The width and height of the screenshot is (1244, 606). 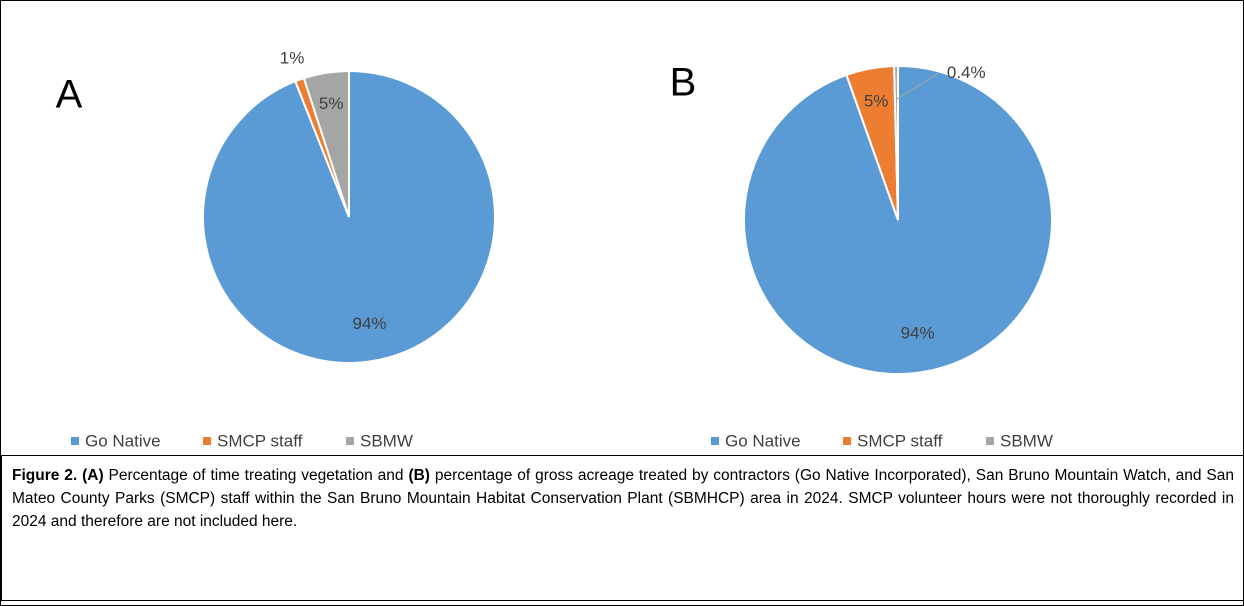 I want to click on caption-text: (A), so click(x=93, y=475).